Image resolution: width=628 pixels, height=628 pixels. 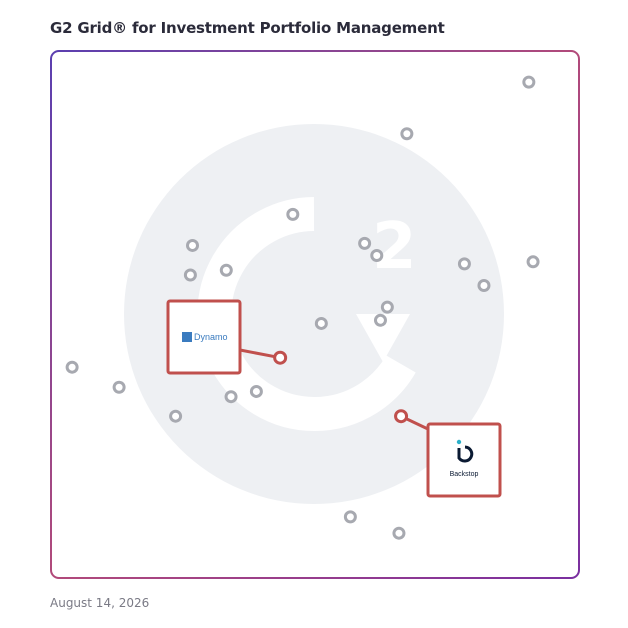 I want to click on report-date: August 14, 2026, so click(x=100, y=603).